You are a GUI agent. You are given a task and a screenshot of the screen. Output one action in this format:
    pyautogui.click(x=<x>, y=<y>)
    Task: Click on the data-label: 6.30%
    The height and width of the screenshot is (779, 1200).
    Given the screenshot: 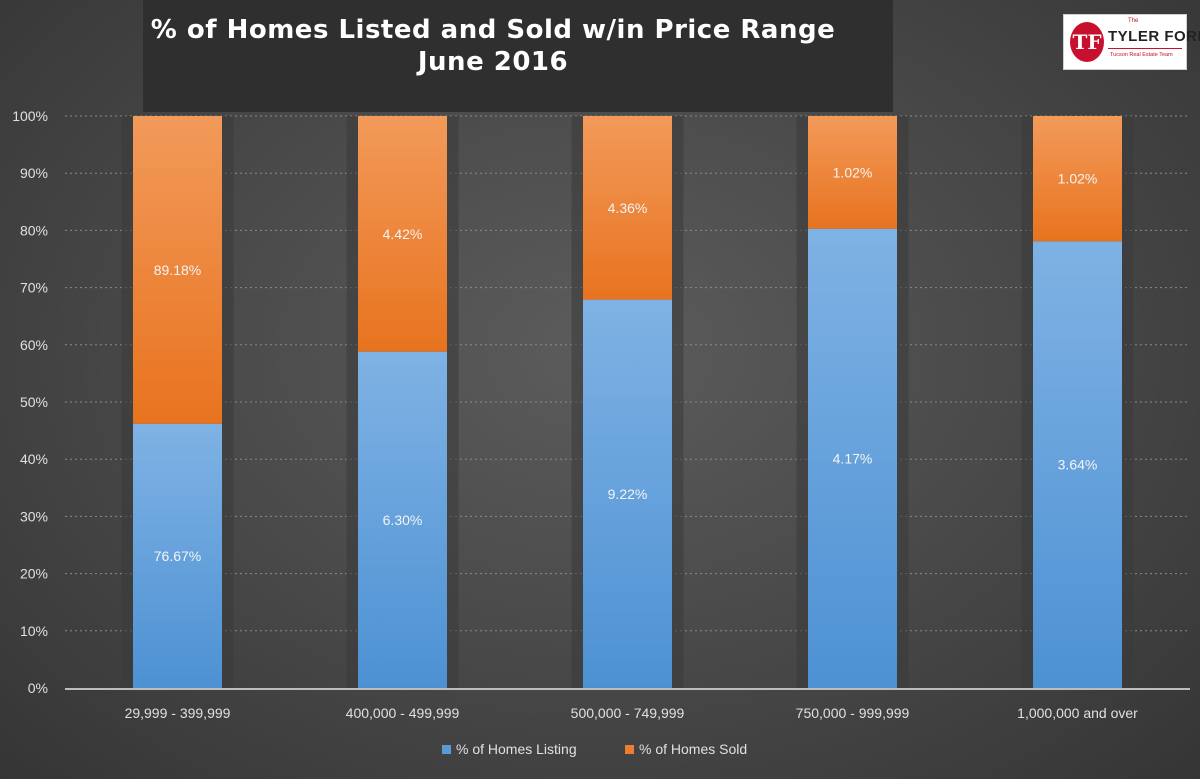 What is the action you would take?
    pyautogui.click(x=403, y=520)
    